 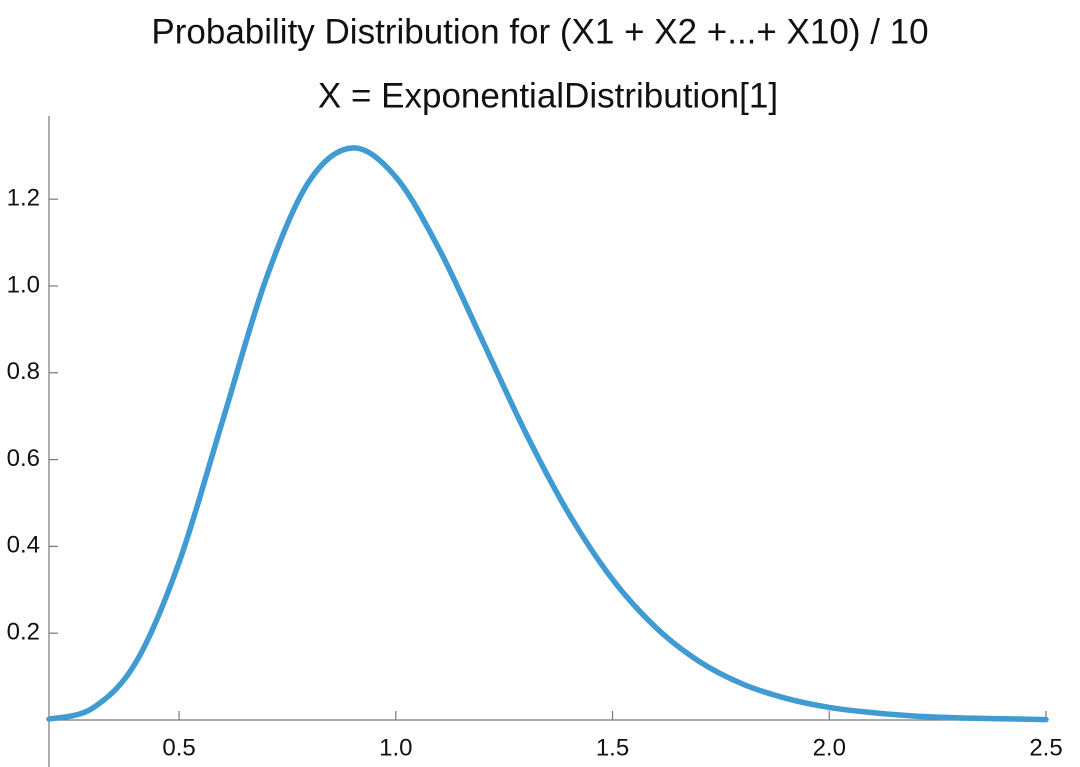 I want to click on x-tick-label: 2.5, so click(x=1045, y=747).